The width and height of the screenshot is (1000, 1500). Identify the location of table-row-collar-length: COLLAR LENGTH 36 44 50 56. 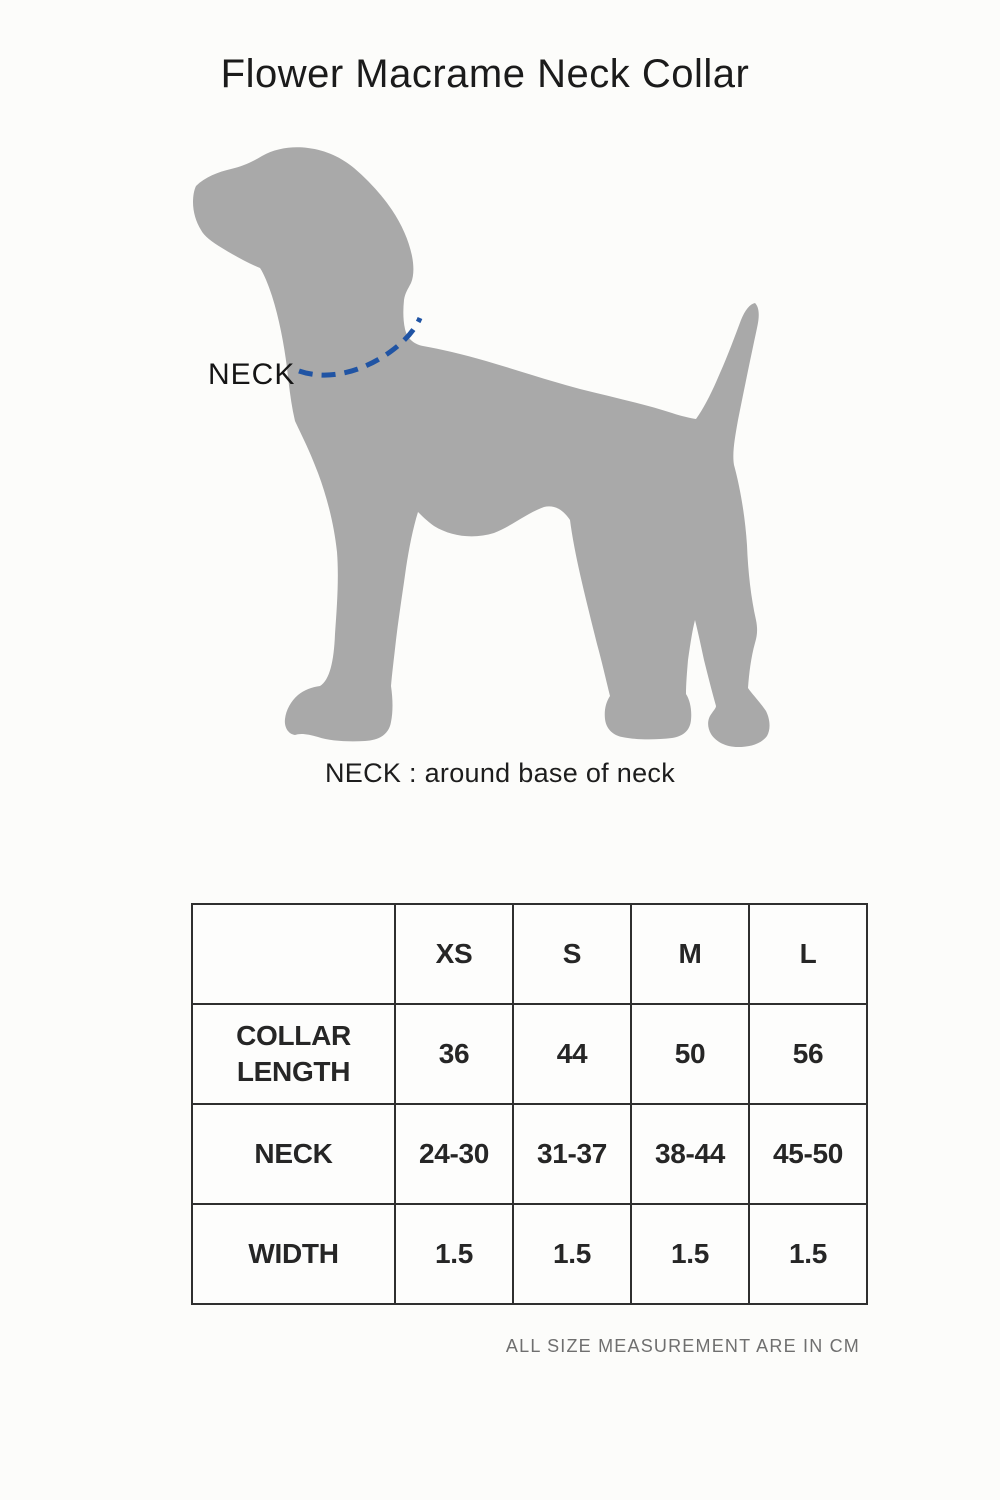
(529, 1054).